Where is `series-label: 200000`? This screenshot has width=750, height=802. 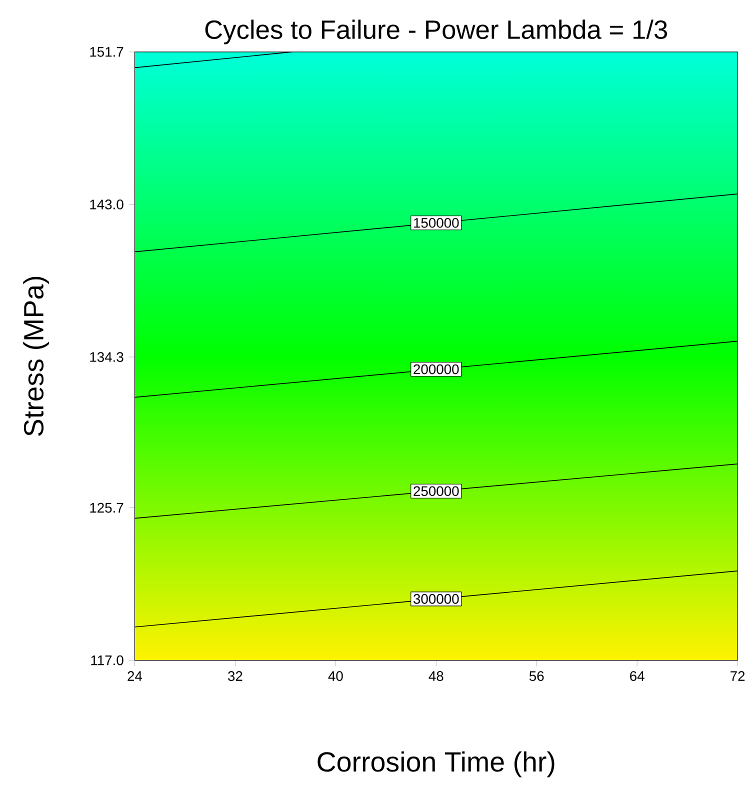 series-label: 200000 is located at coordinates (436, 369).